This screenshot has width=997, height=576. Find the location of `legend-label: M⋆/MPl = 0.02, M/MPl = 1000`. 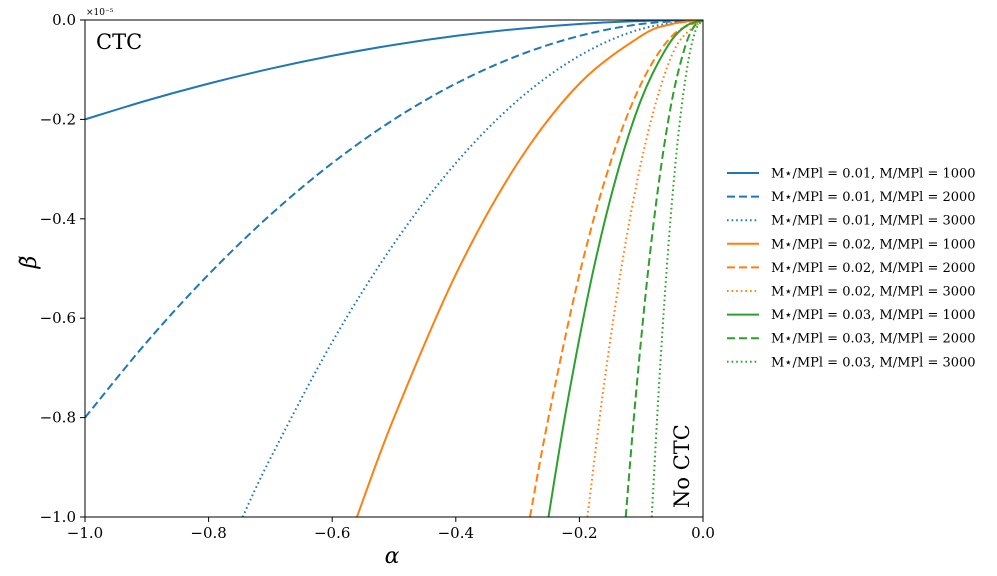

legend-label: M⋆/MPl = 0.02, M/MPl = 1000 is located at coordinates (873, 244).